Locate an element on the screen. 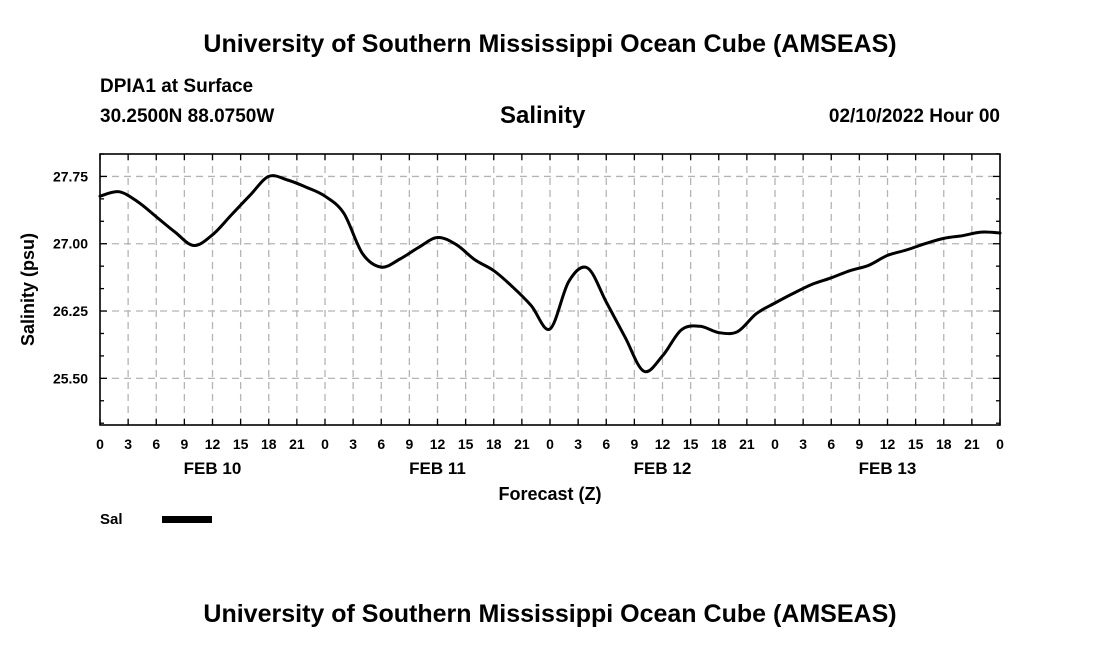  x-axis-label: Forecast (Z) is located at coordinates (549, 494).